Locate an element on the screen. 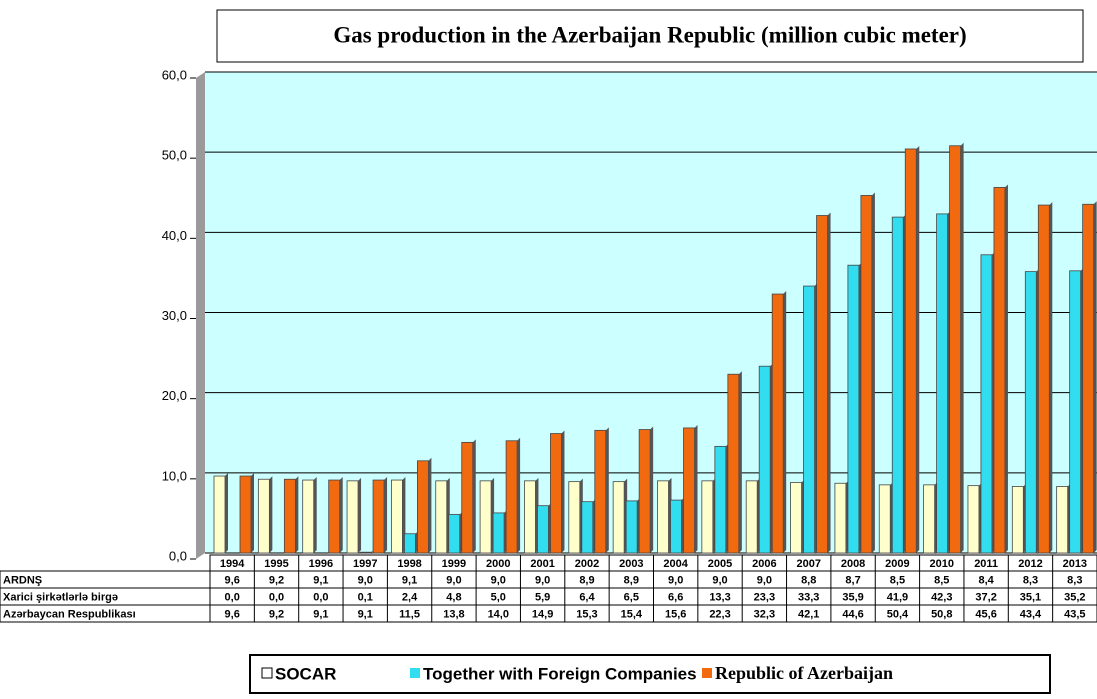  data-label: 6,4 is located at coordinates (587, 597).